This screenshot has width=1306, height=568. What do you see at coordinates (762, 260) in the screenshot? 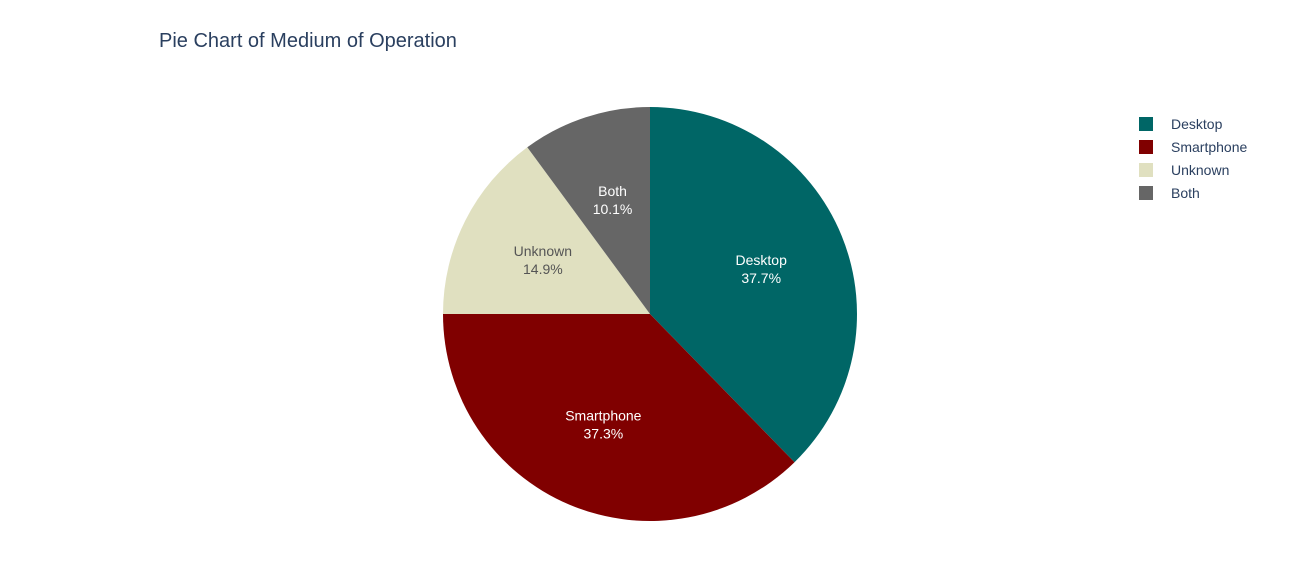
I see `slice-label-desktop: Desktop` at bounding box center [762, 260].